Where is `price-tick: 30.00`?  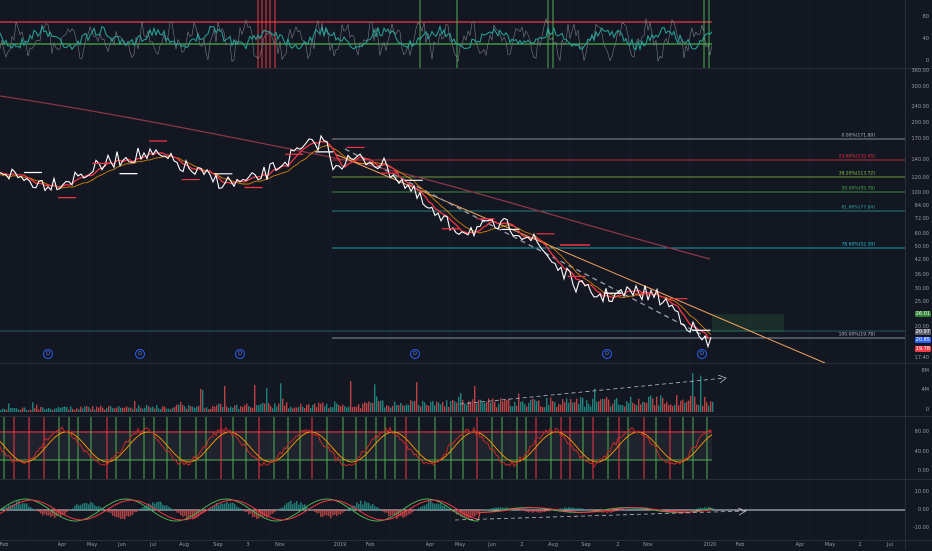 price-tick: 30.00 is located at coordinates (922, 289).